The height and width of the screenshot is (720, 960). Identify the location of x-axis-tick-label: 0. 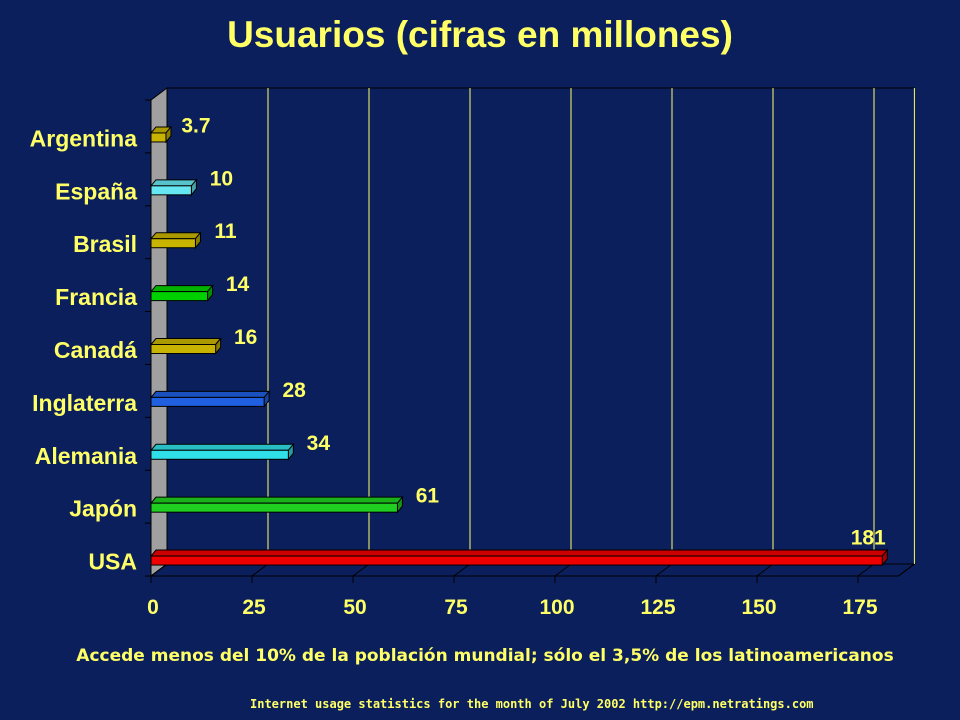
(153, 607).